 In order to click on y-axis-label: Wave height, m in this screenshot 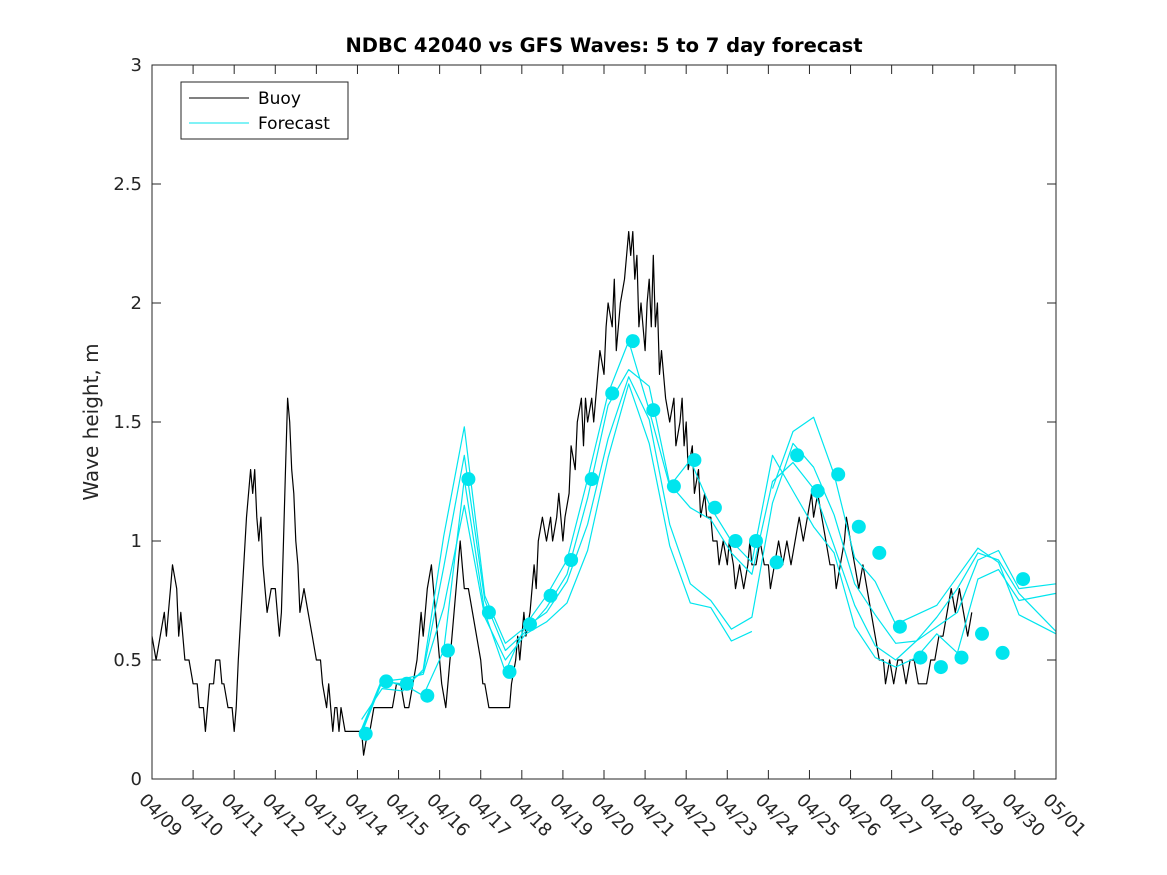, I will do `click(91, 421)`.